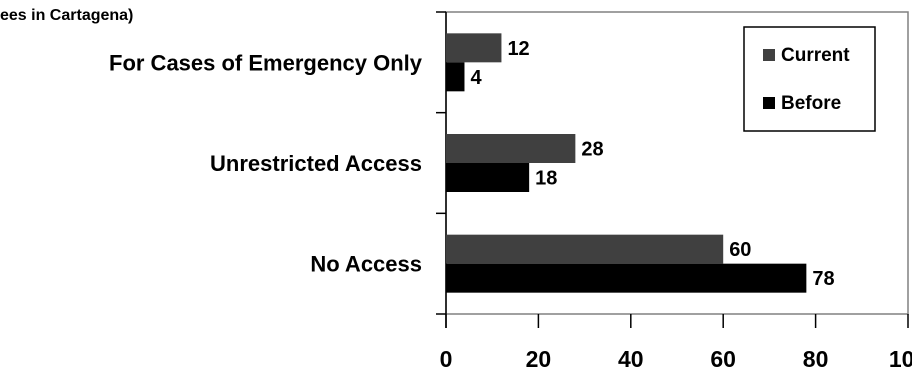  What do you see at coordinates (676, 359) in the screenshot?
I see `x-tick-labels: 0 20 40 60 80 100` at bounding box center [676, 359].